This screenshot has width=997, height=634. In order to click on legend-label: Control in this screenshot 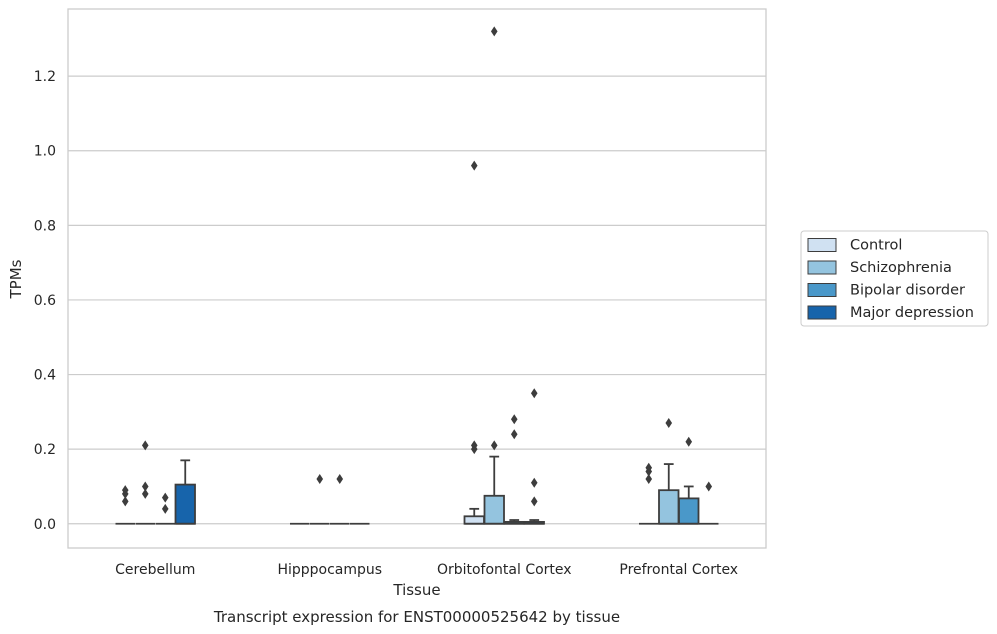, I will do `click(876, 246)`.